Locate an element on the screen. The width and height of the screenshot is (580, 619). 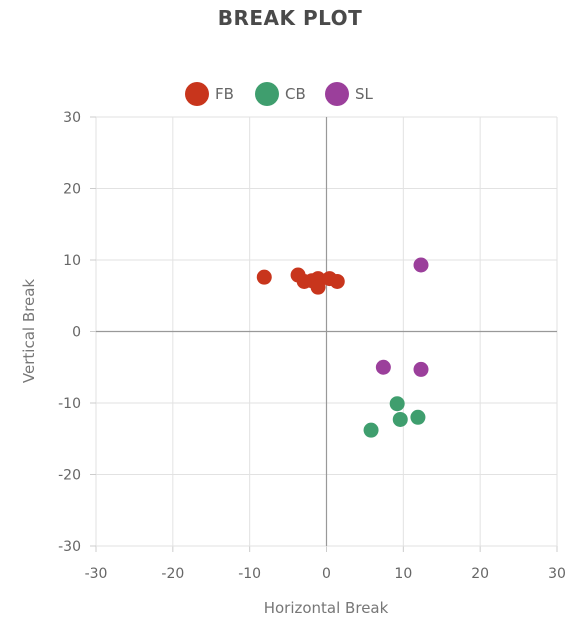
y-tick-label: -30 is located at coordinates (69, 547).